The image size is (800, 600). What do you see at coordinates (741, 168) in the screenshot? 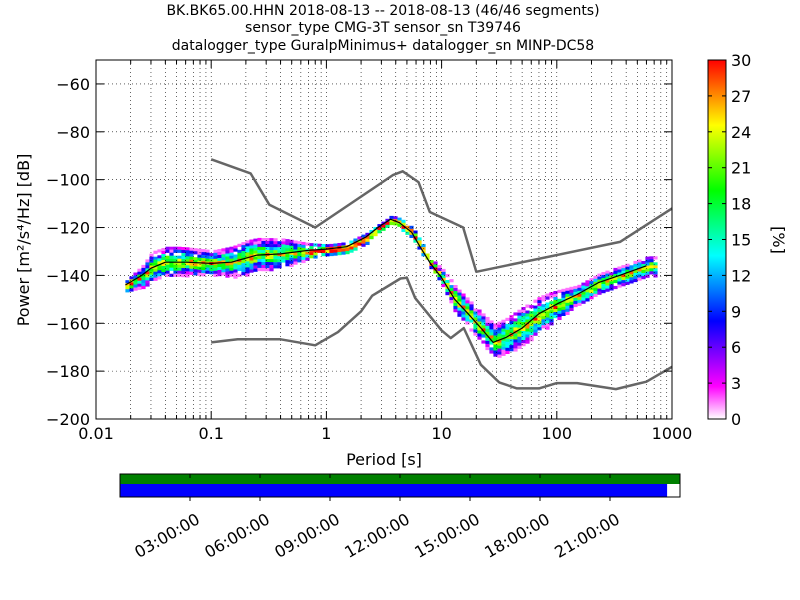
I see `colorbar-tick-label: 21` at bounding box center [741, 168].